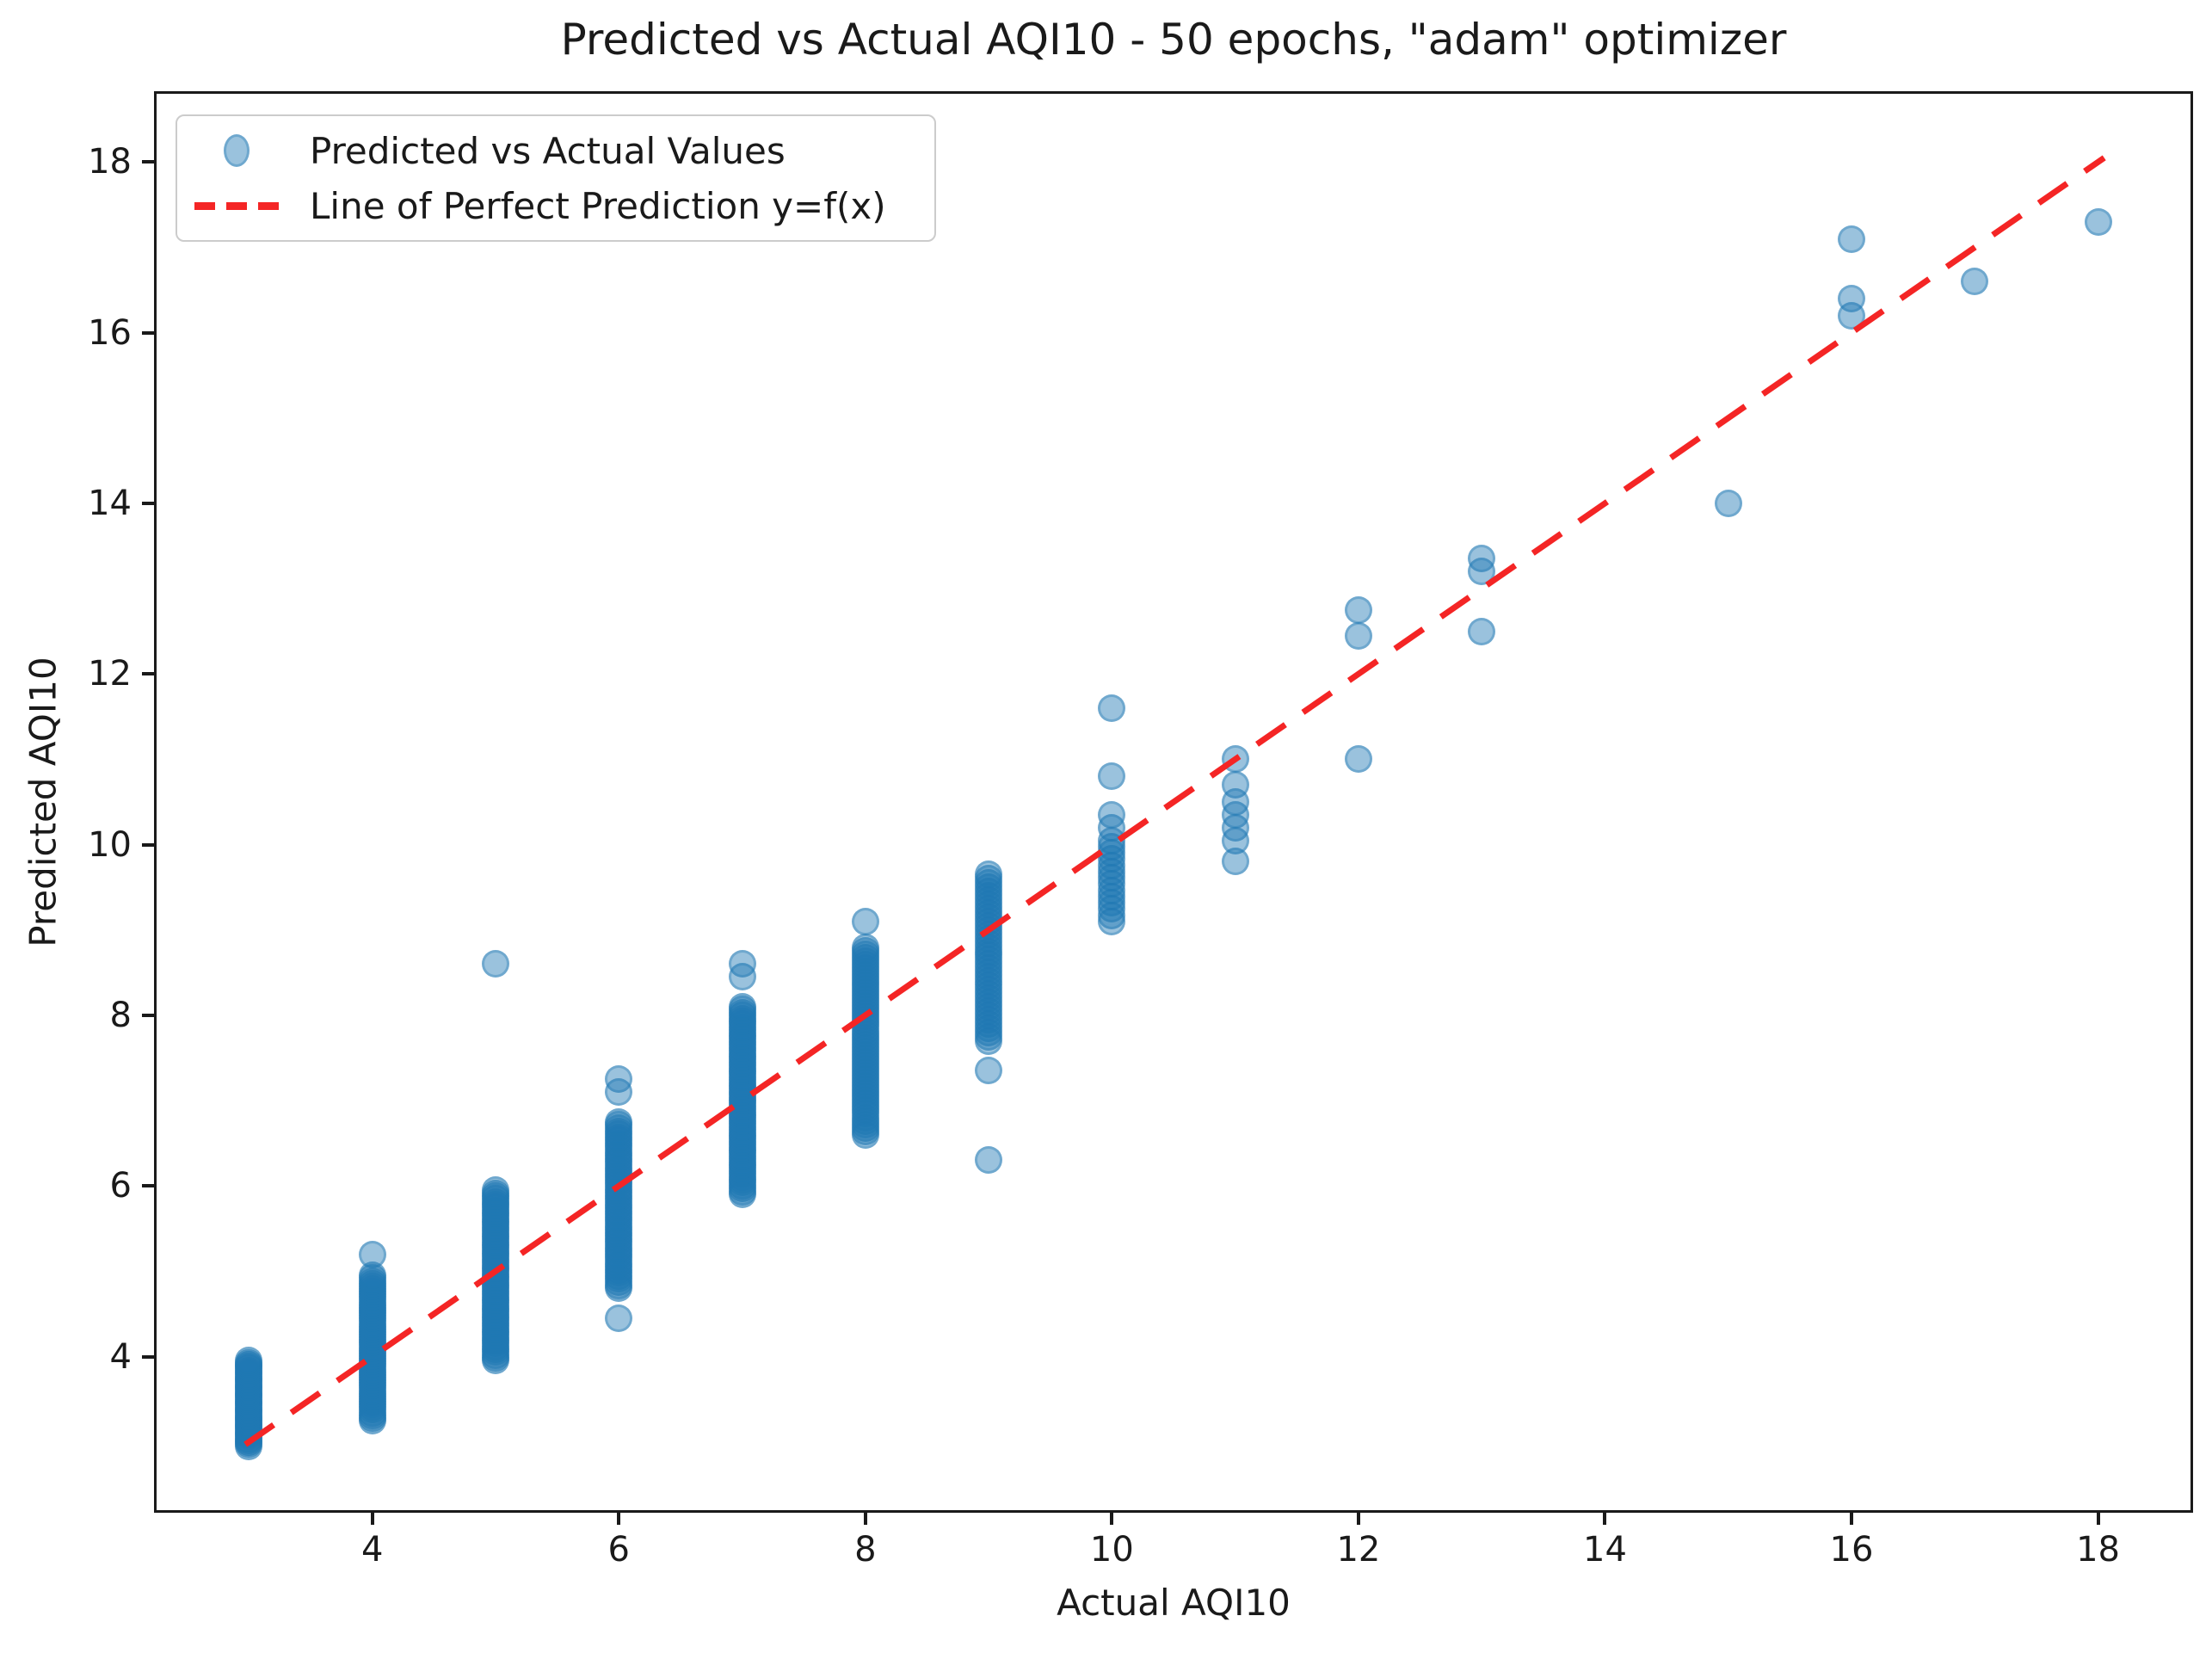 The width and height of the screenshot is (2212, 1653). What do you see at coordinates (619, 1550) in the screenshot?
I see `x-tick-label: 6` at bounding box center [619, 1550].